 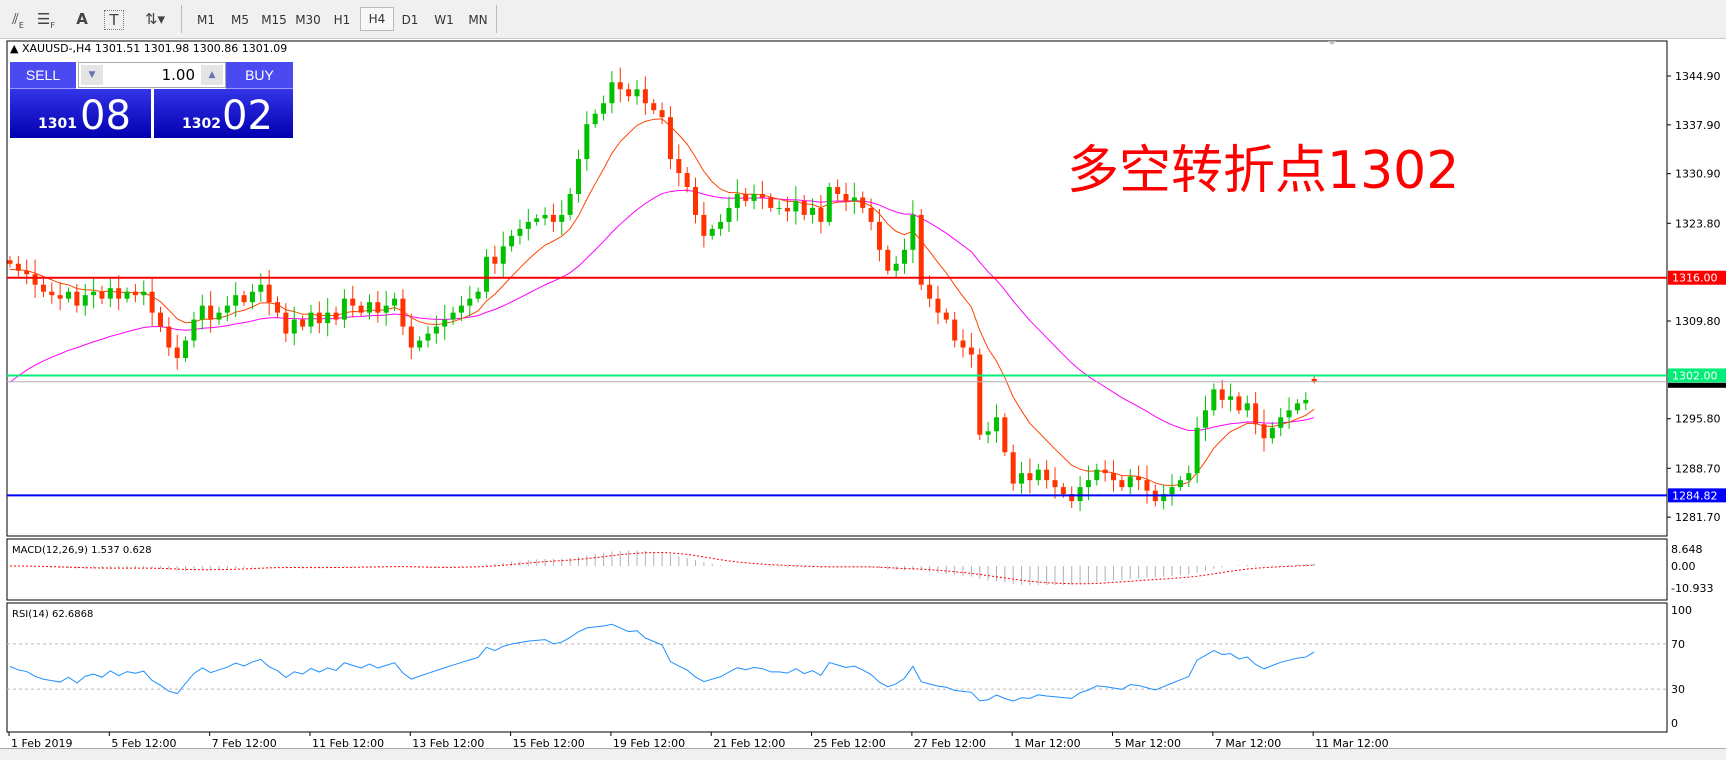 What do you see at coordinates (46, 20) in the screenshot?
I see `fibonacci-icon: ☰F` at bounding box center [46, 20].